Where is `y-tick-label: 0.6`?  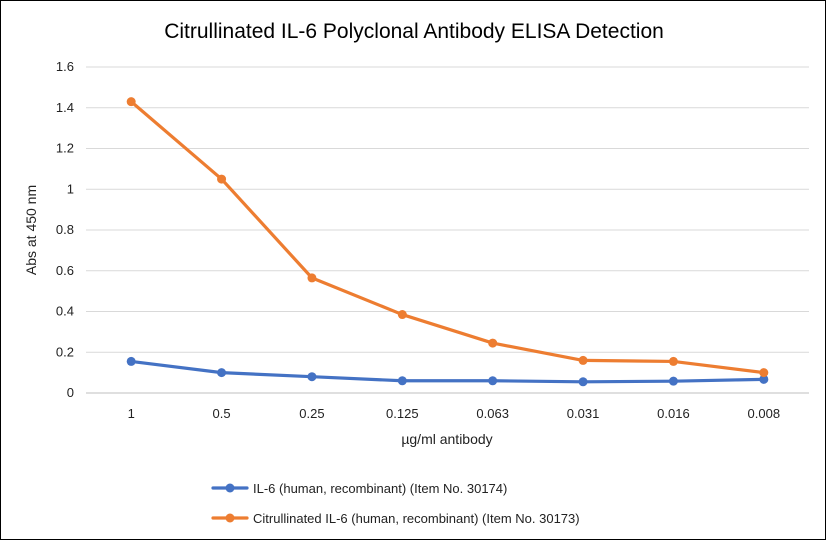 y-tick-label: 0.6 is located at coordinates (65, 270).